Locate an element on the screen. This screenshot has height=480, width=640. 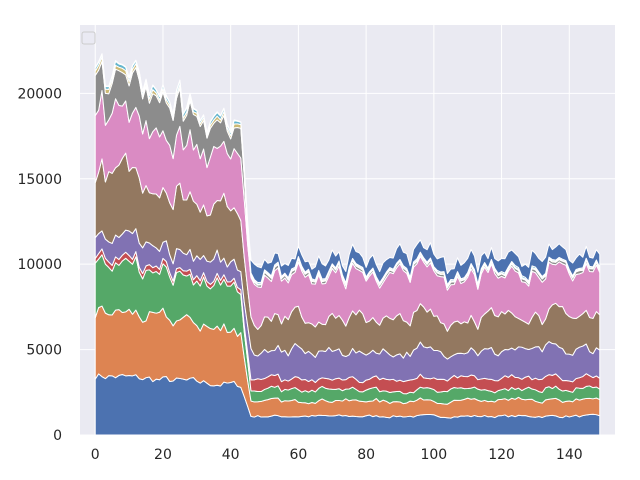
x-tick-label: 100 is located at coordinates (433, 455).